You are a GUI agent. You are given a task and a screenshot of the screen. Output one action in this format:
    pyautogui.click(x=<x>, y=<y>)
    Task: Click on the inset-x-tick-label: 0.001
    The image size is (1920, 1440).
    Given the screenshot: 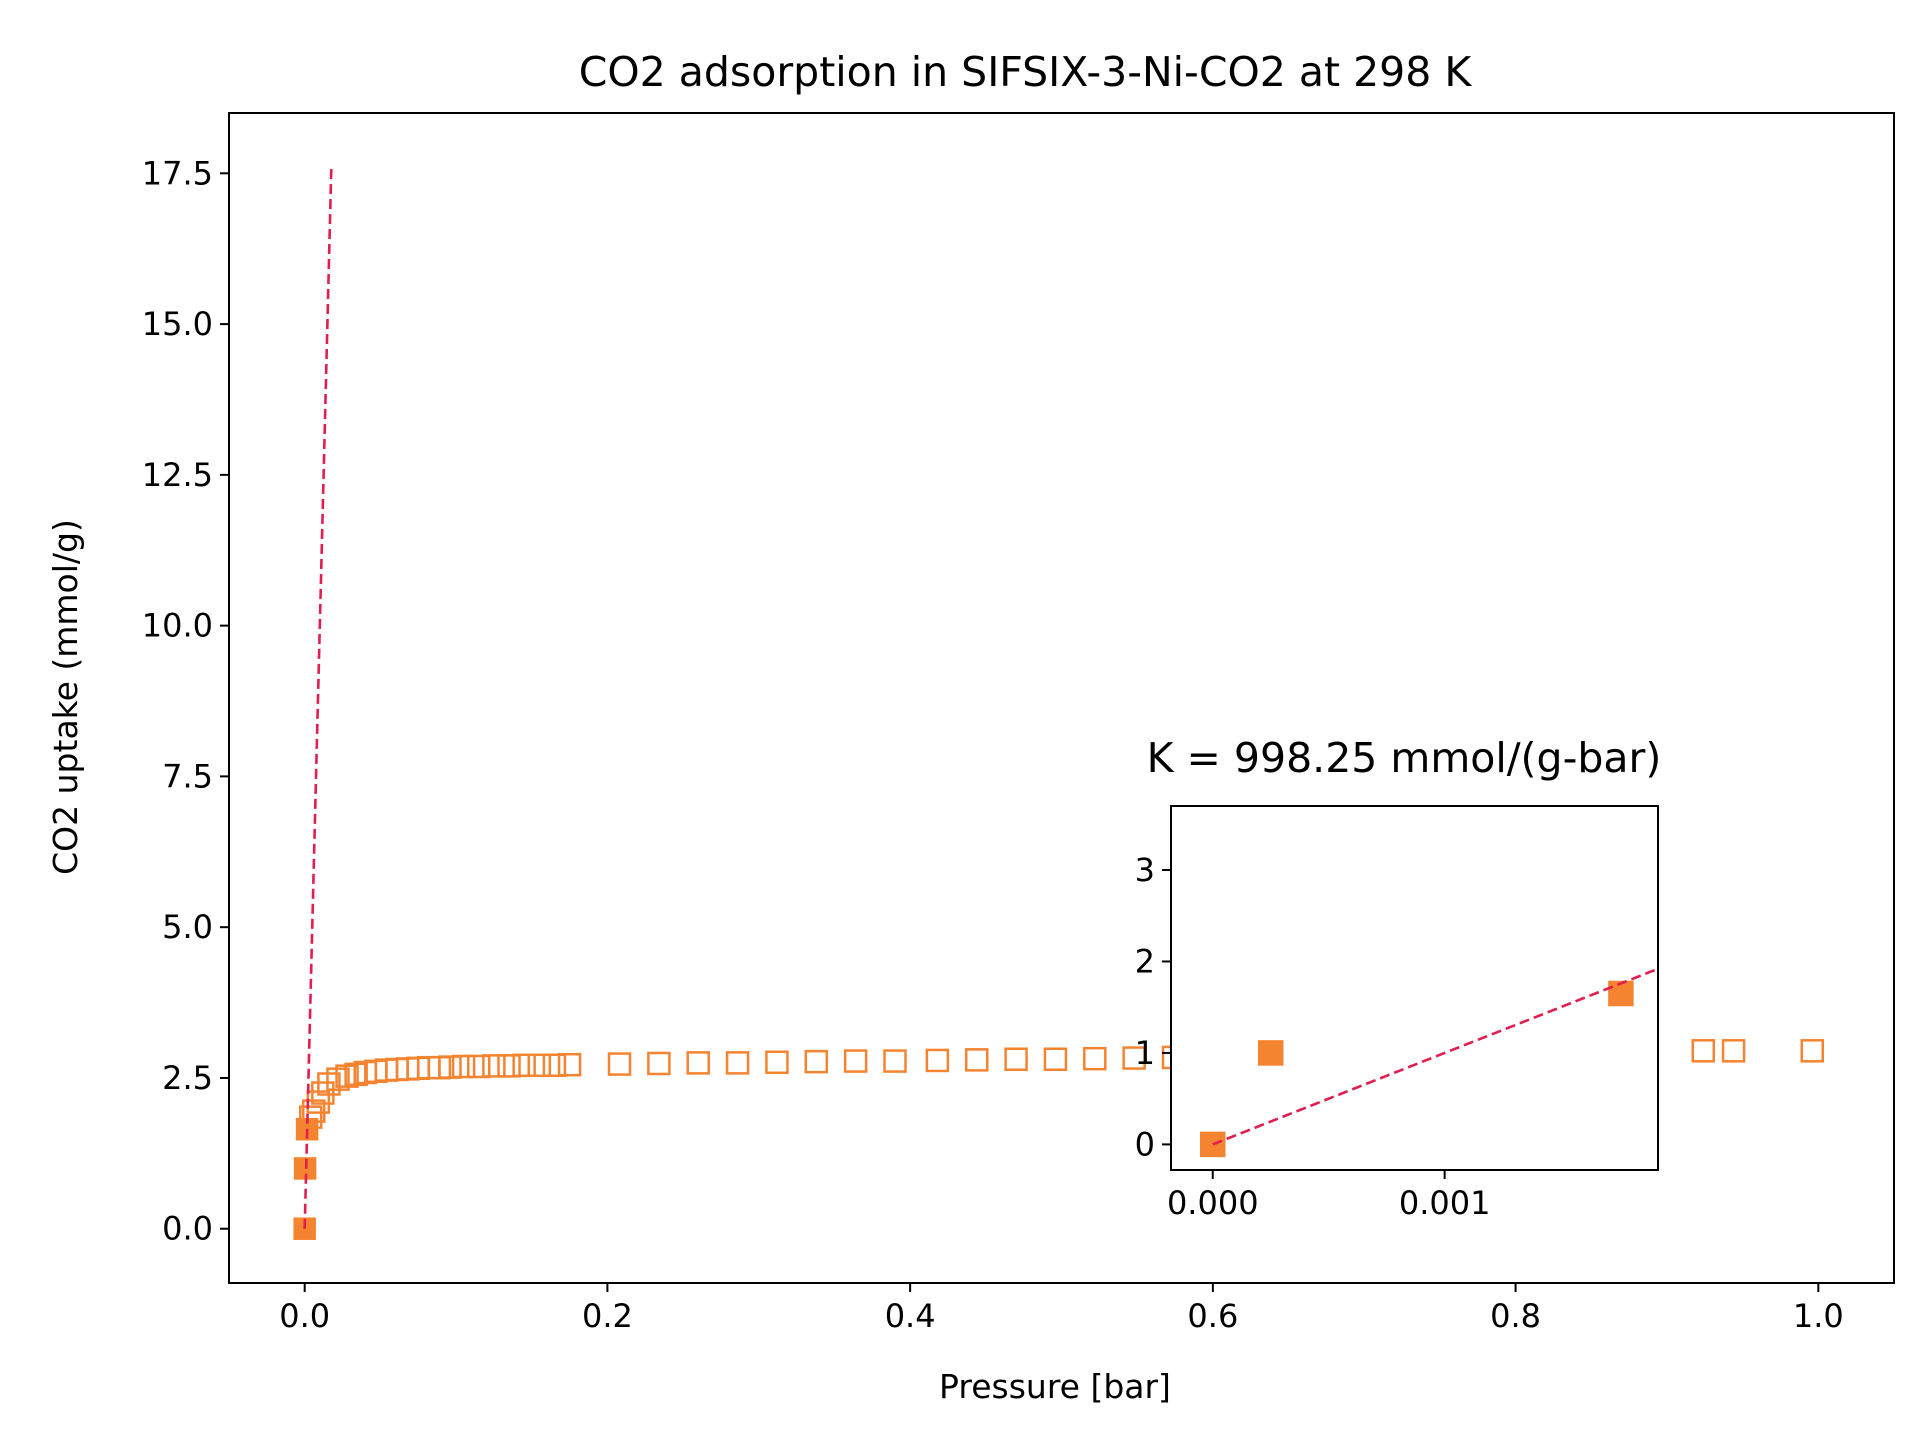 What is the action you would take?
    pyautogui.click(x=1445, y=1203)
    